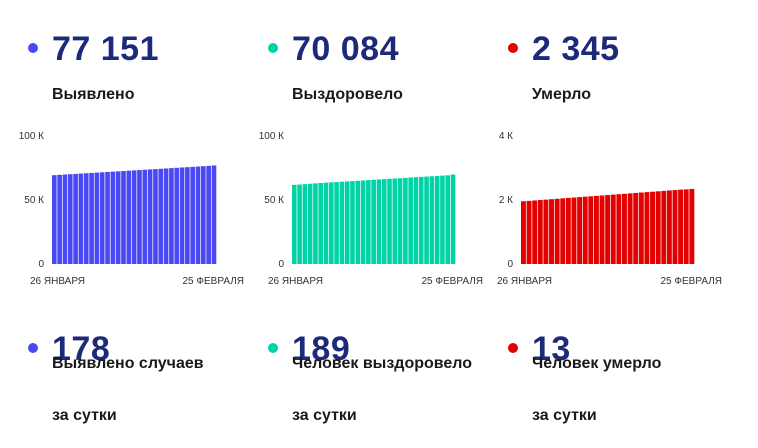 The image size is (758, 448). What do you see at coordinates (382, 363) in the screenshot?
I see `daily-recovered-label-line1: Человек выздоровело` at bounding box center [382, 363].